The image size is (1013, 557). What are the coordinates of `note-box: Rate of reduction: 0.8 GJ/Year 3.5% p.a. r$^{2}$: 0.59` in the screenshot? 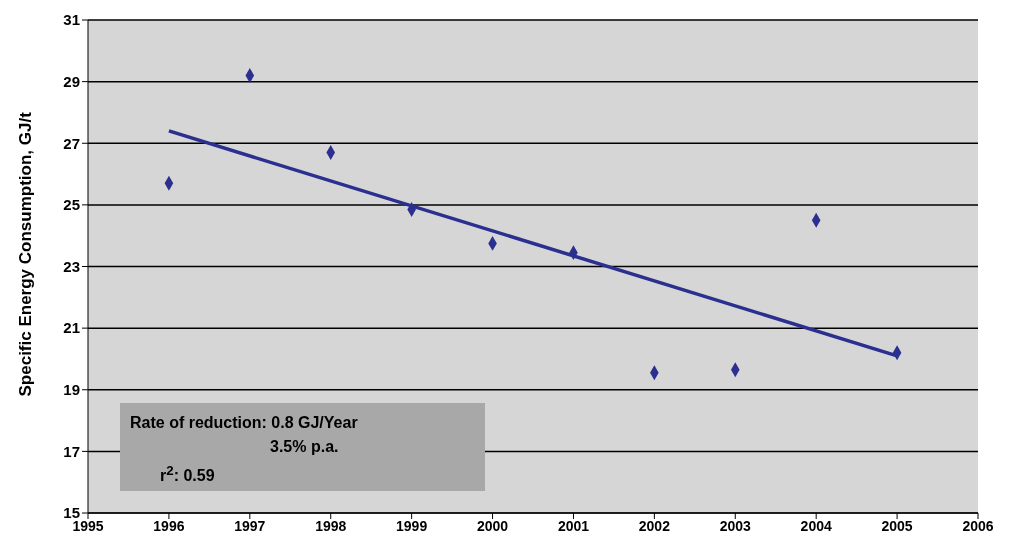 It's located at (302, 447).